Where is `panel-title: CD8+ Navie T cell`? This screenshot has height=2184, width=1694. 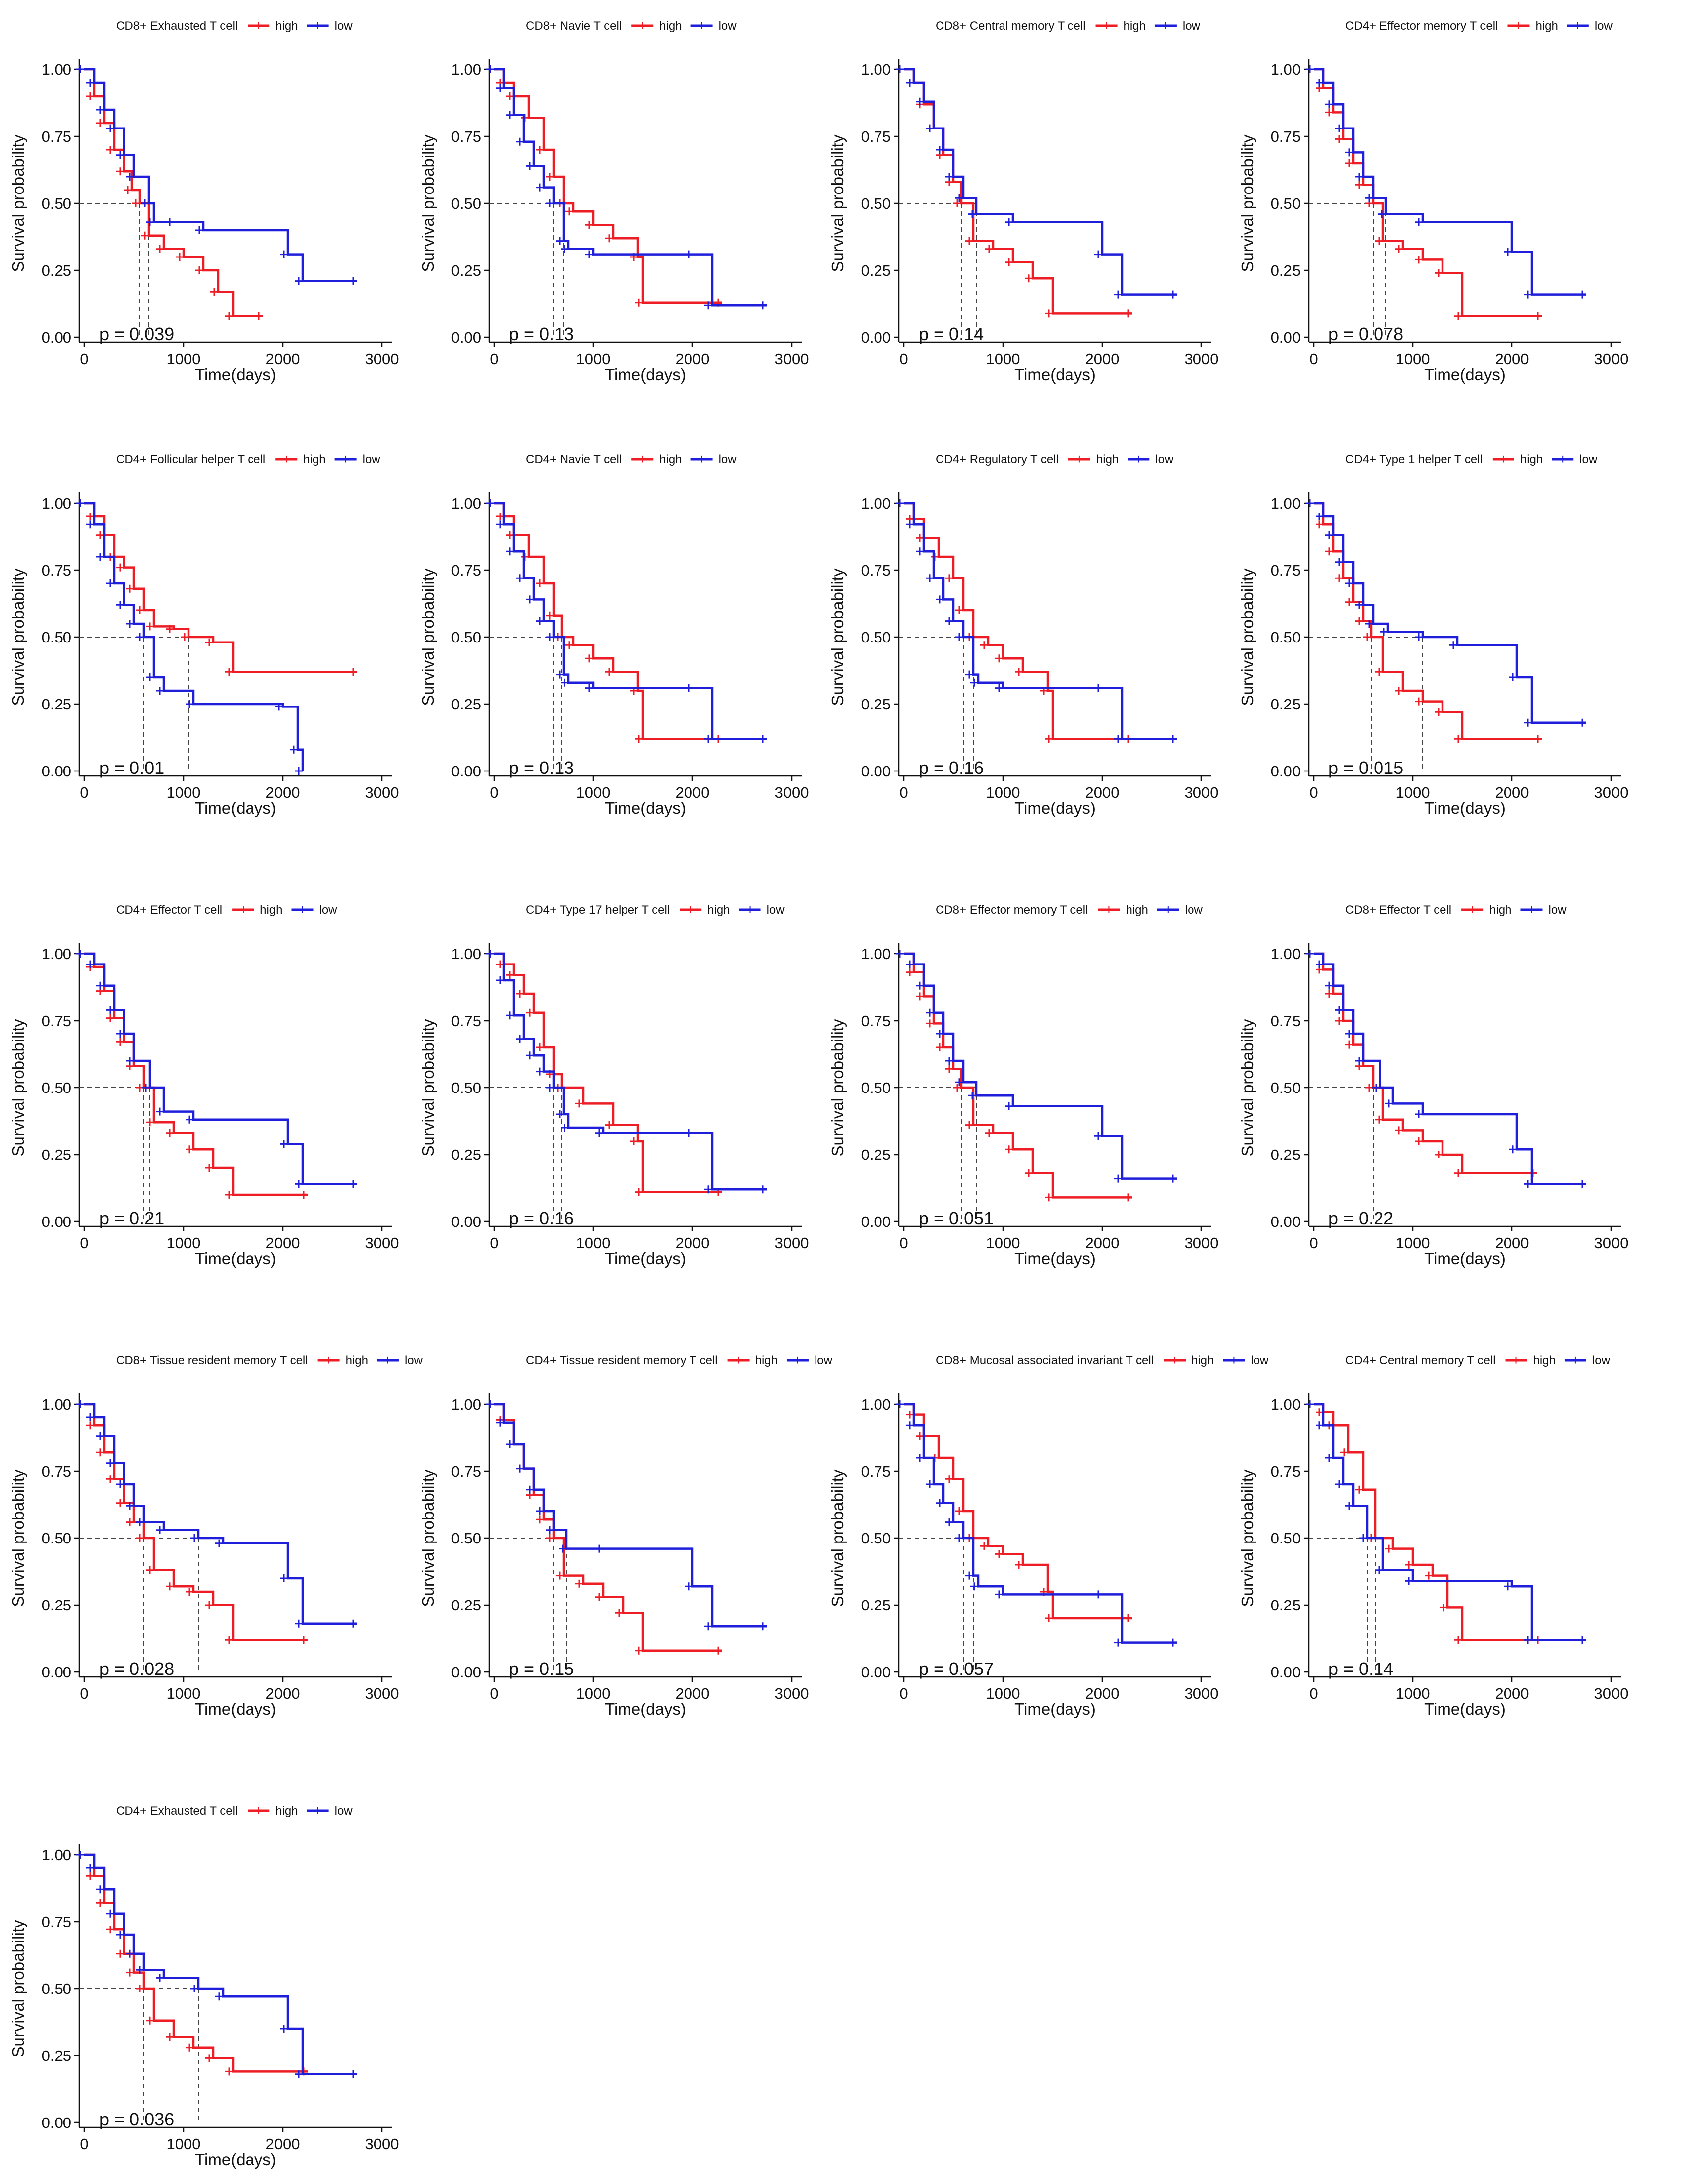
panel-title: CD8+ Navie T cell is located at coordinates (574, 26).